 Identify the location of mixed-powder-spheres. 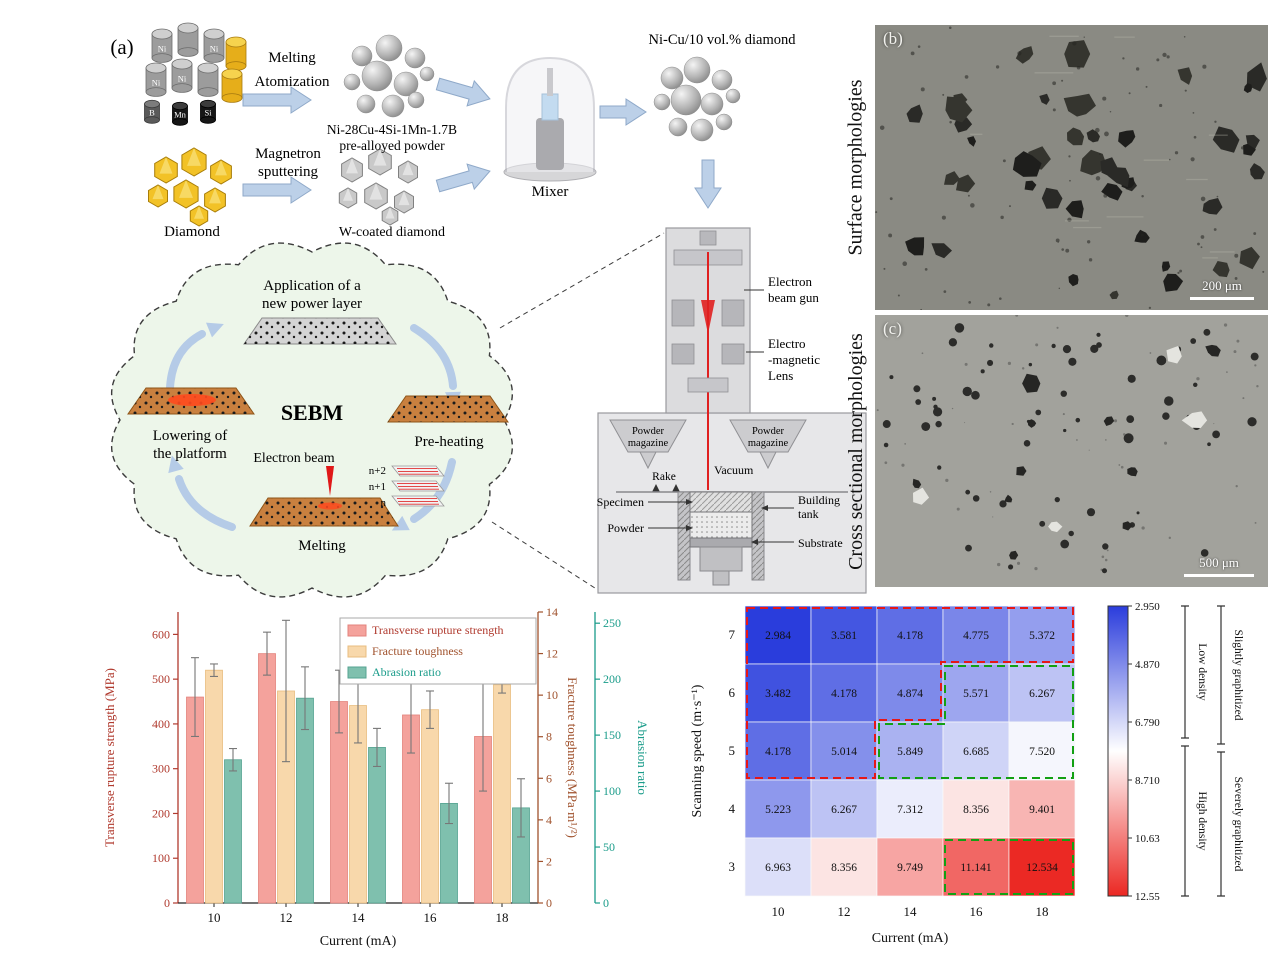
(697, 99).